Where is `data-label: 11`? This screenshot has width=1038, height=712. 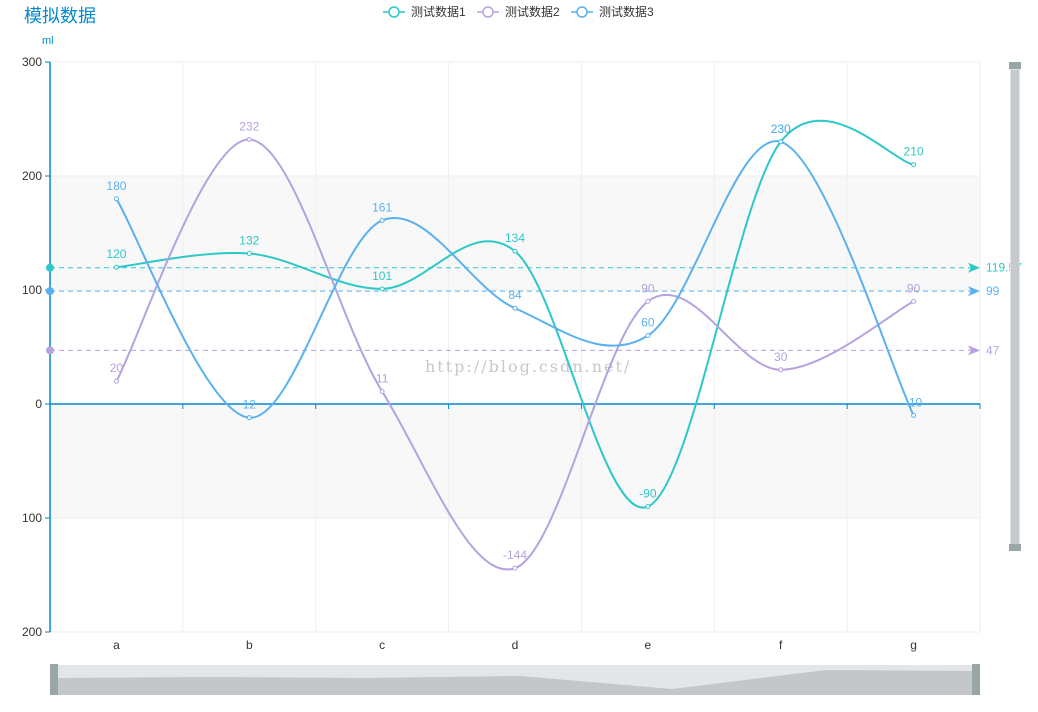 data-label: 11 is located at coordinates (382, 378).